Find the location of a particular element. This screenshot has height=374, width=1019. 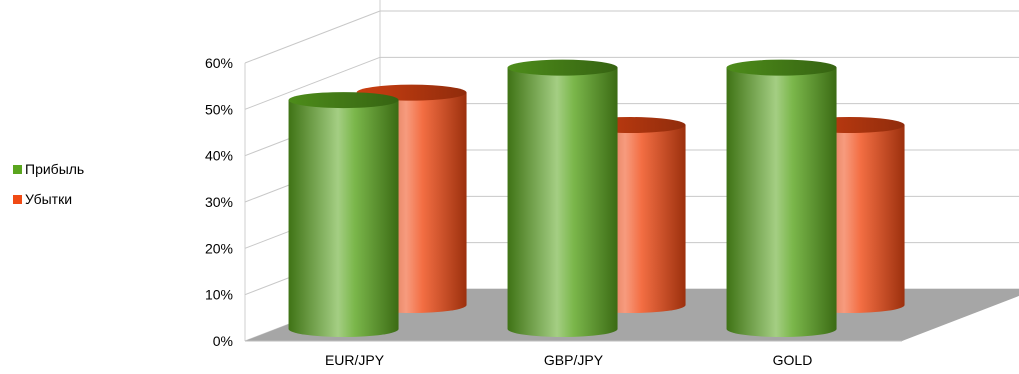

legend-label: Убытки is located at coordinates (48, 199).